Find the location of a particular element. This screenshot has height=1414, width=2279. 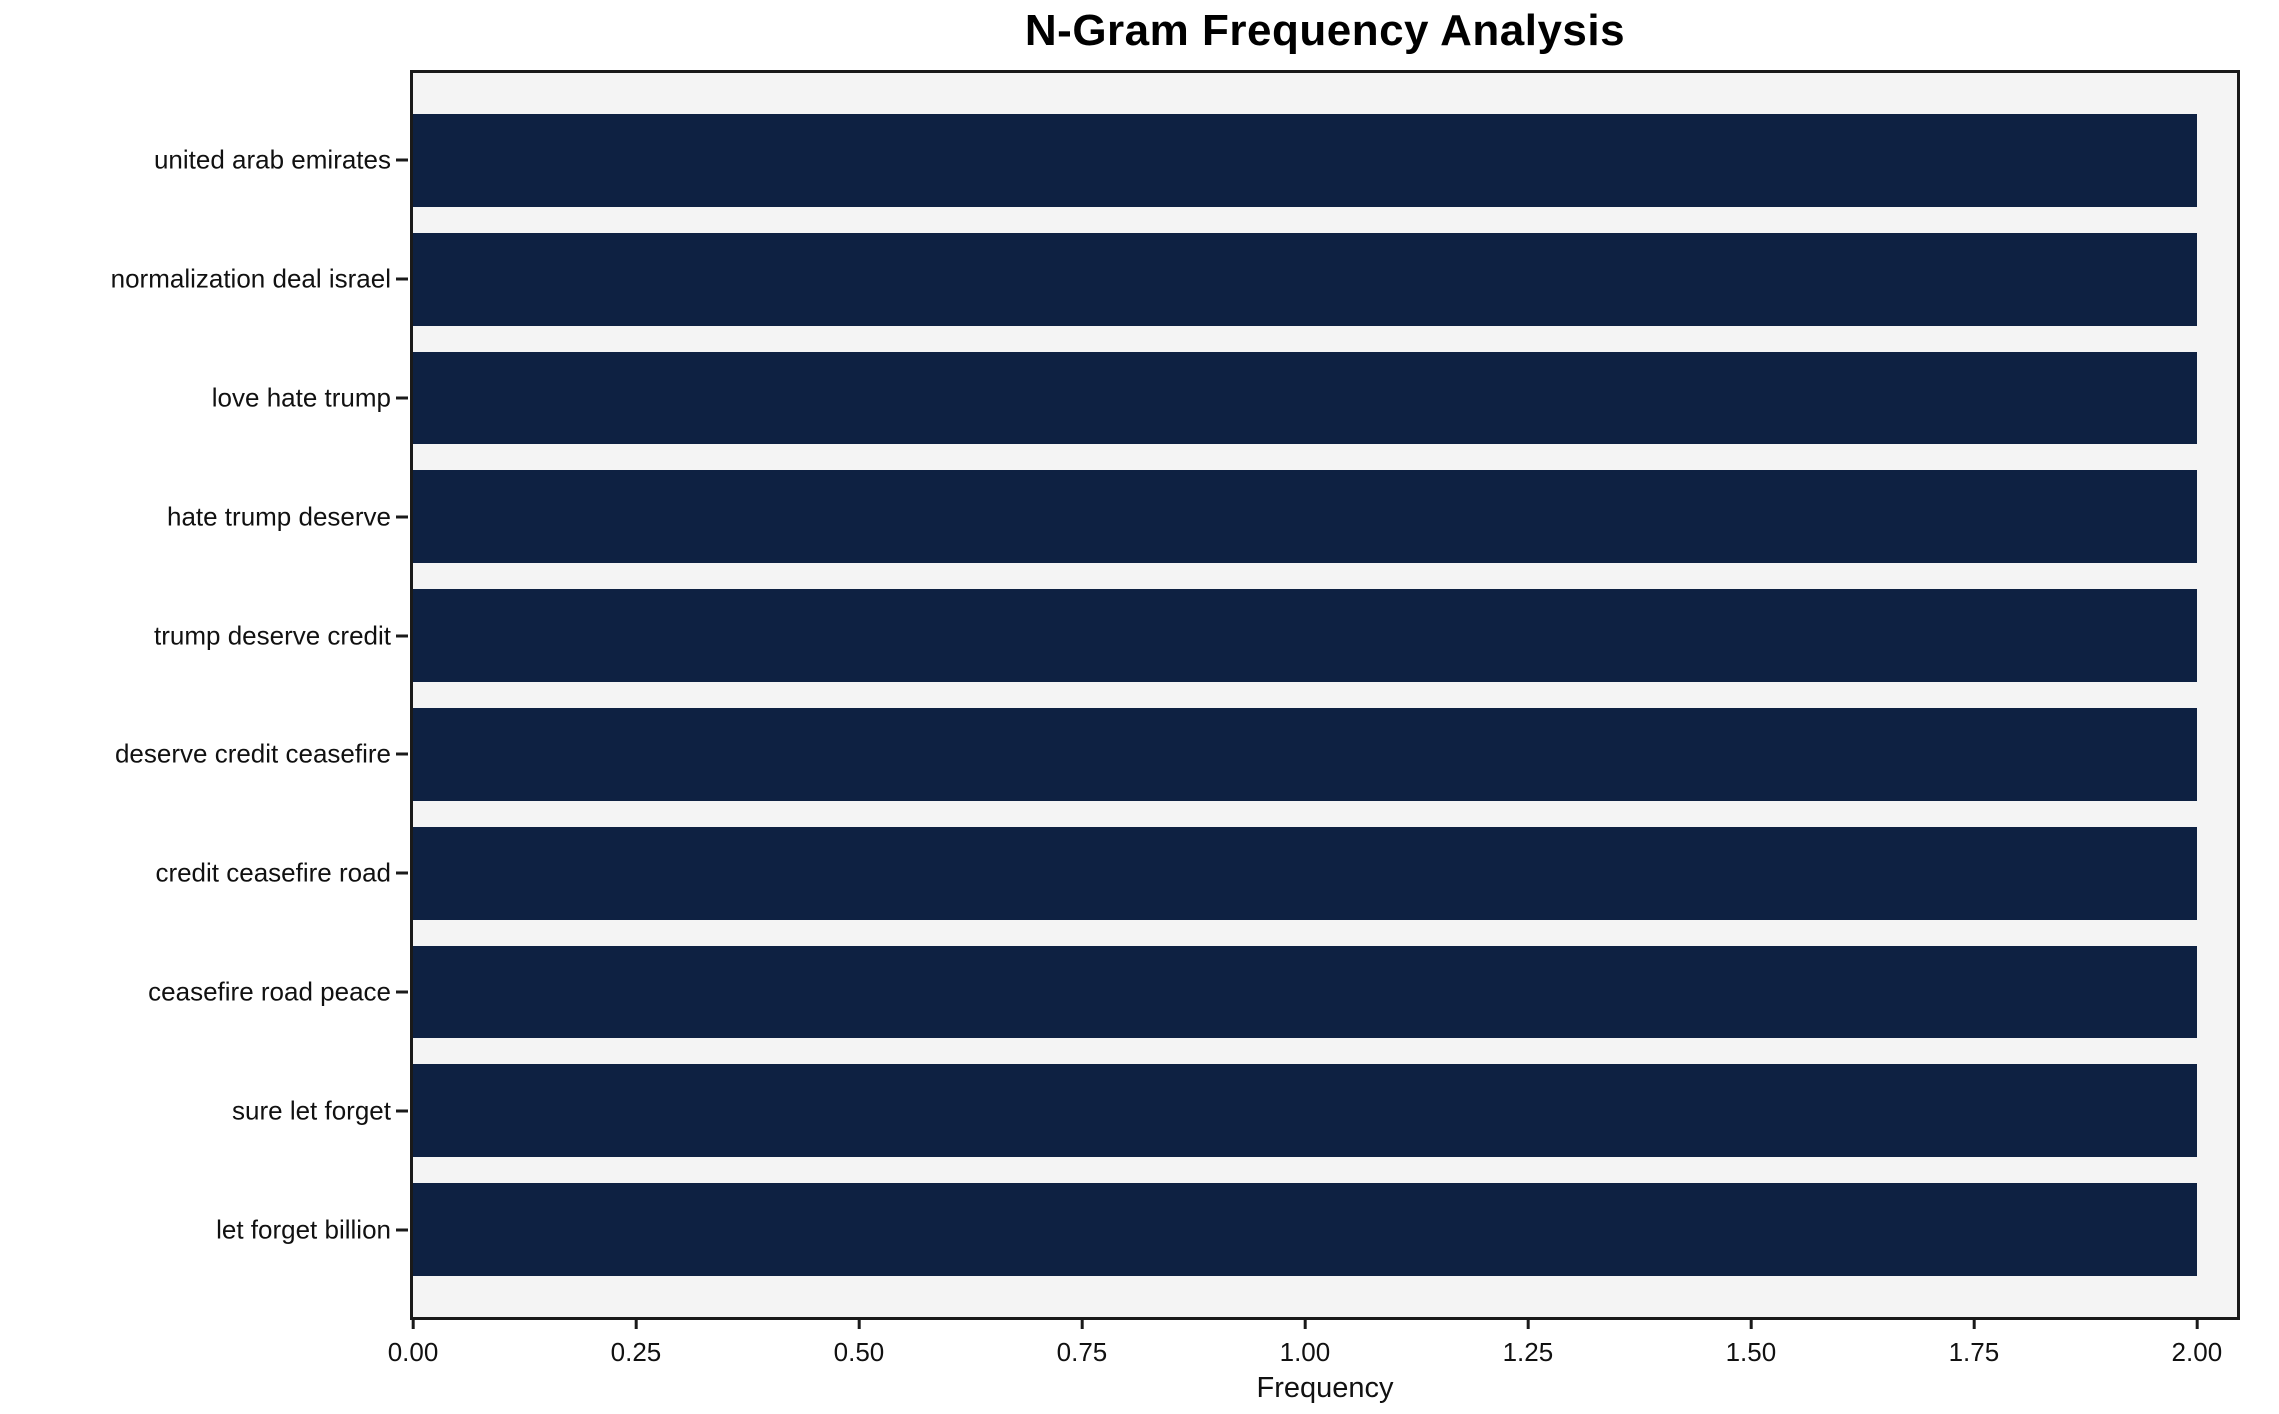

x-tick-label: 0.00 is located at coordinates (413, 1352).